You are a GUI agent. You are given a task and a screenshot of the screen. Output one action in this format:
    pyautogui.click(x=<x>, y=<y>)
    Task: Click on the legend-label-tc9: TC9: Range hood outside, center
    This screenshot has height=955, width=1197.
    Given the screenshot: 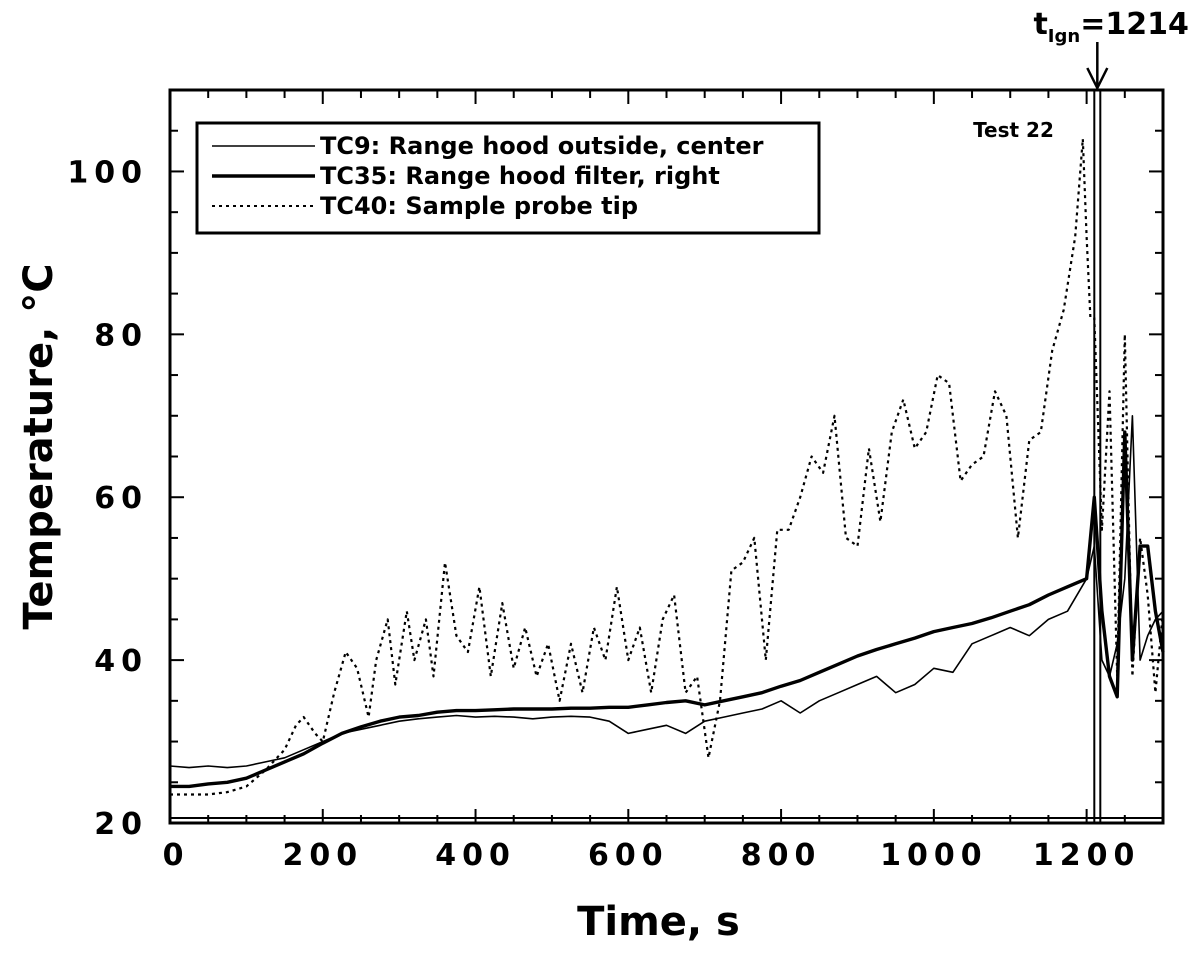 What is the action you would take?
    pyautogui.click(x=542, y=146)
    